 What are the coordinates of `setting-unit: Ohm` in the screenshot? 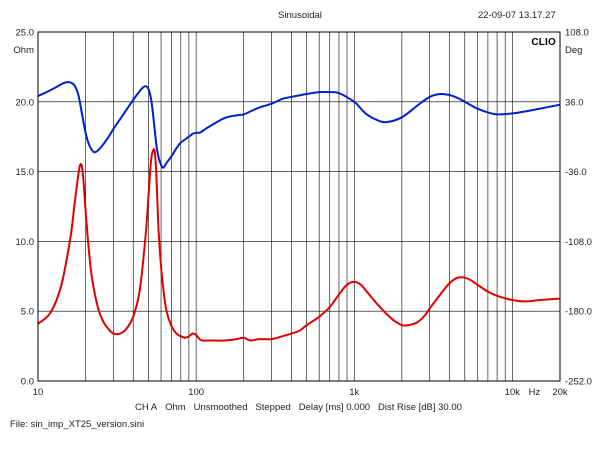 It's located at (175, 407).